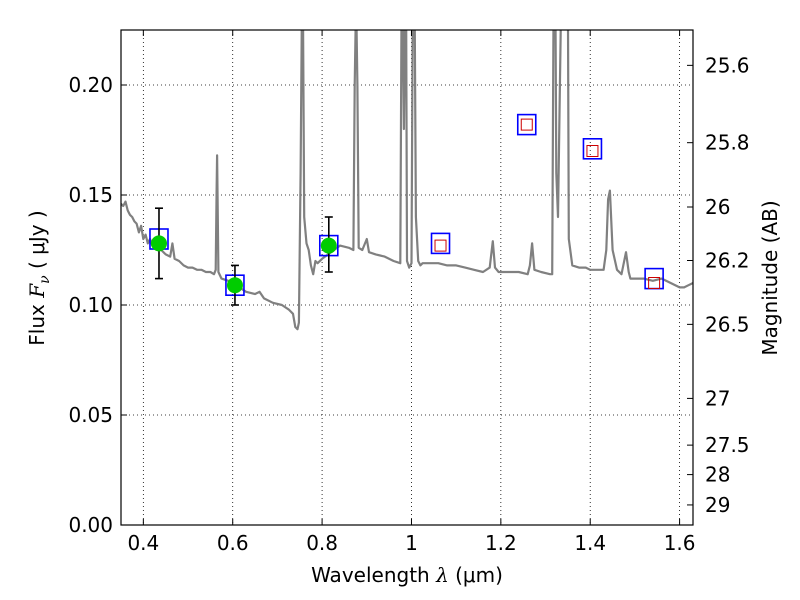 This screenshot has width=800, height=600. Describe the element at coordinates (501, 543) in the screenshot. I see `x-tick-label: 1.2` at that location.